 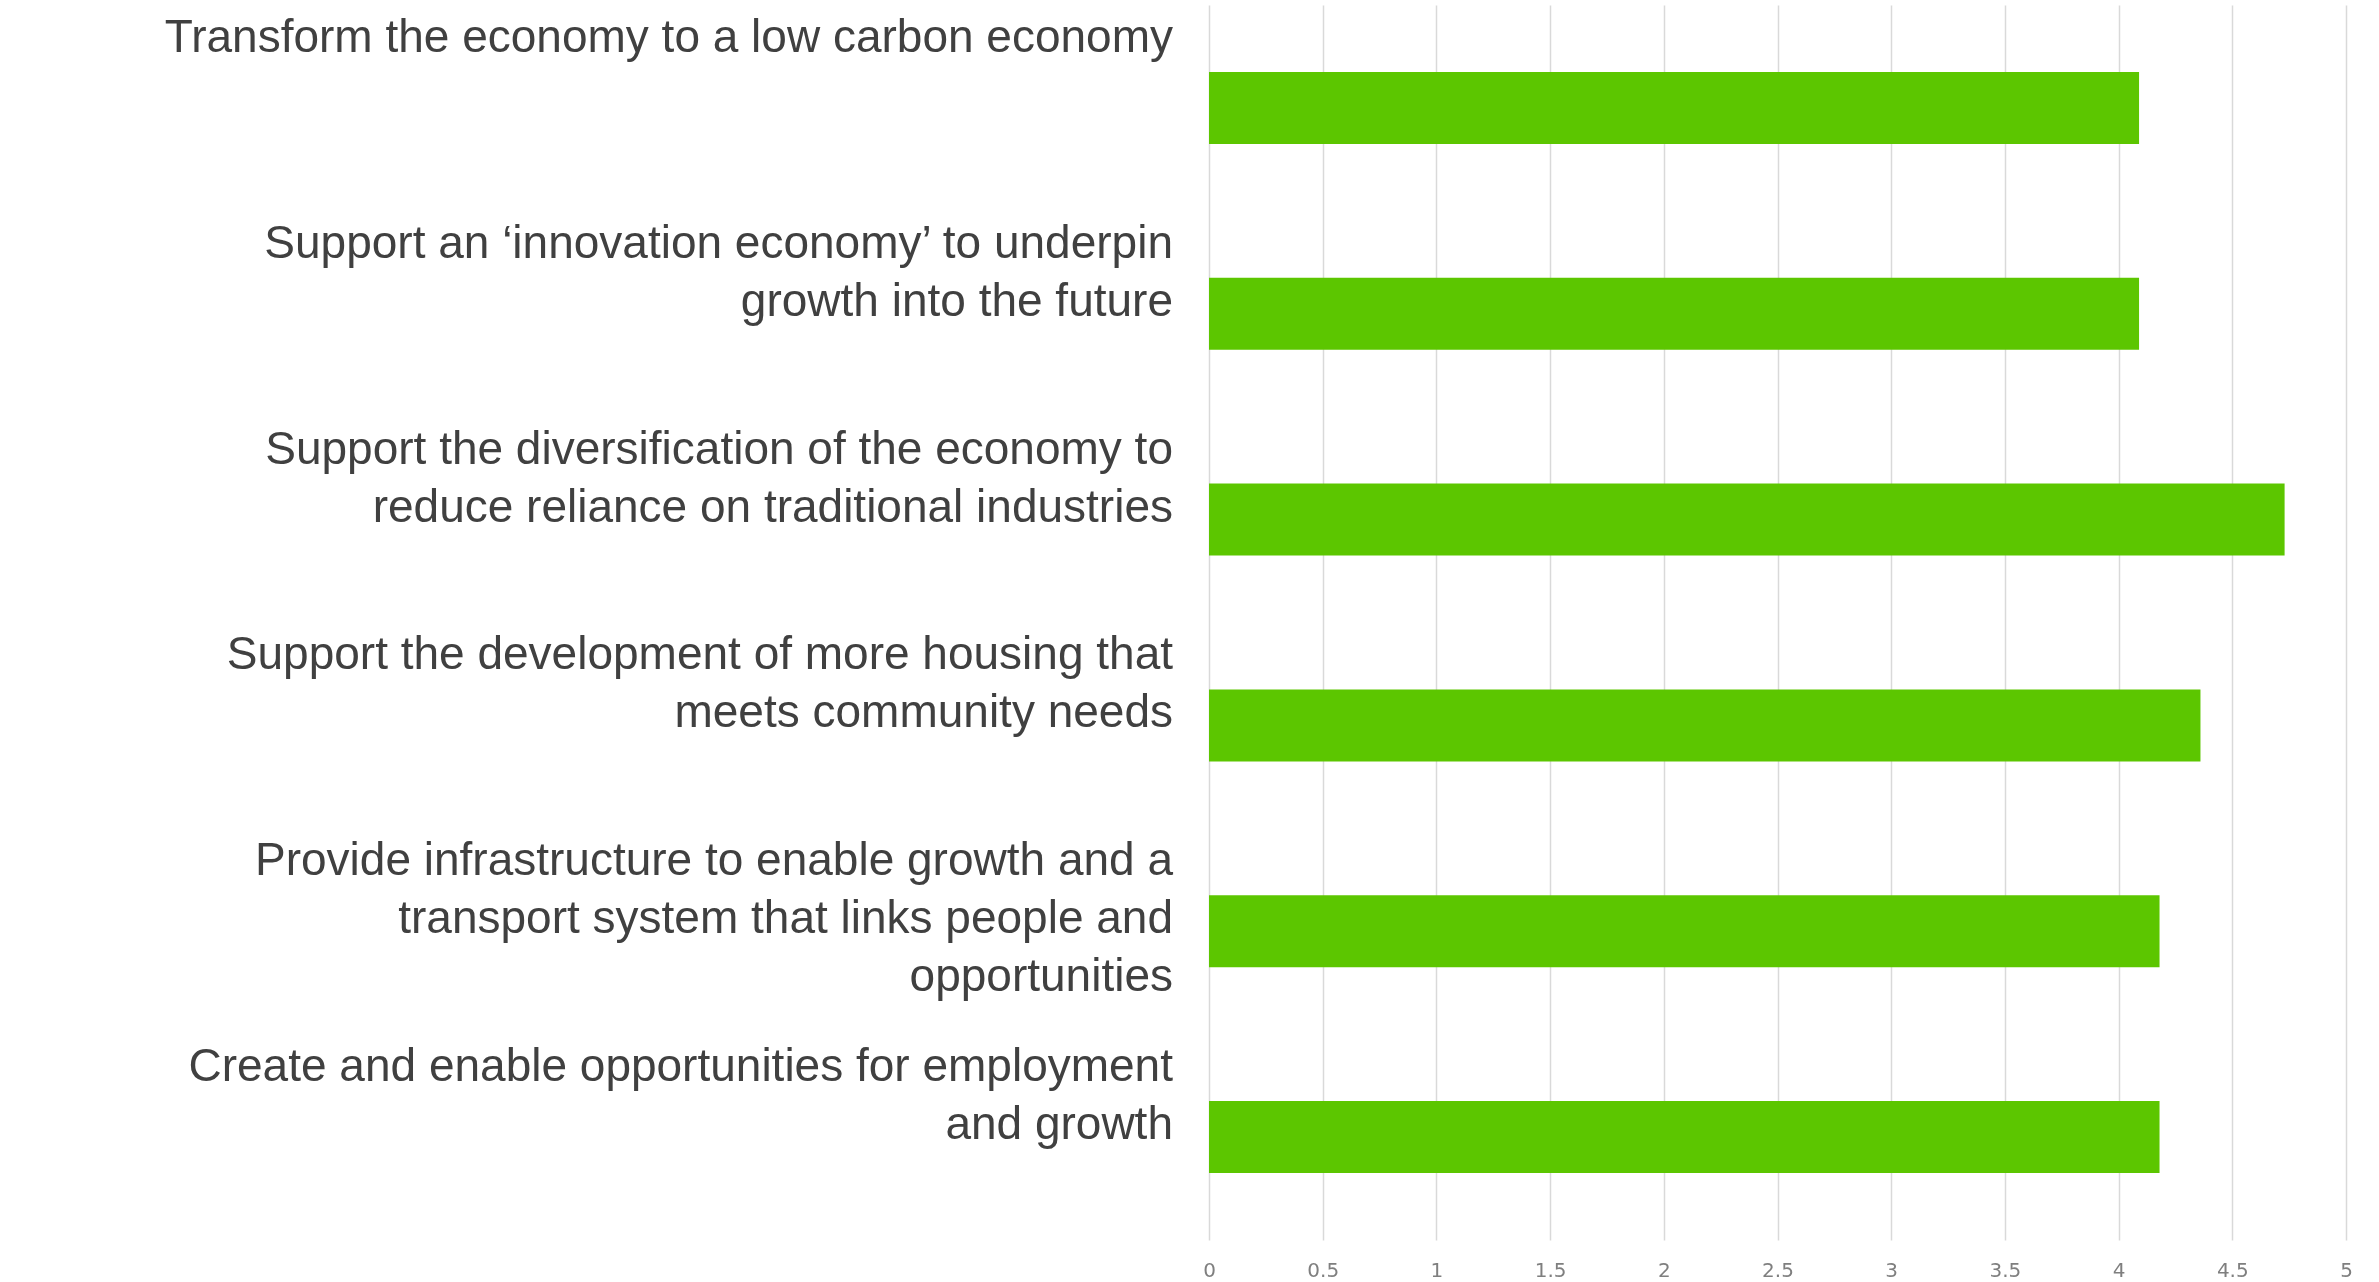 What do you see at coordinates (1323, 1269) in the screenshot?
I see `x-tick-label: 0.5` at bounding box center [1323, 1269].